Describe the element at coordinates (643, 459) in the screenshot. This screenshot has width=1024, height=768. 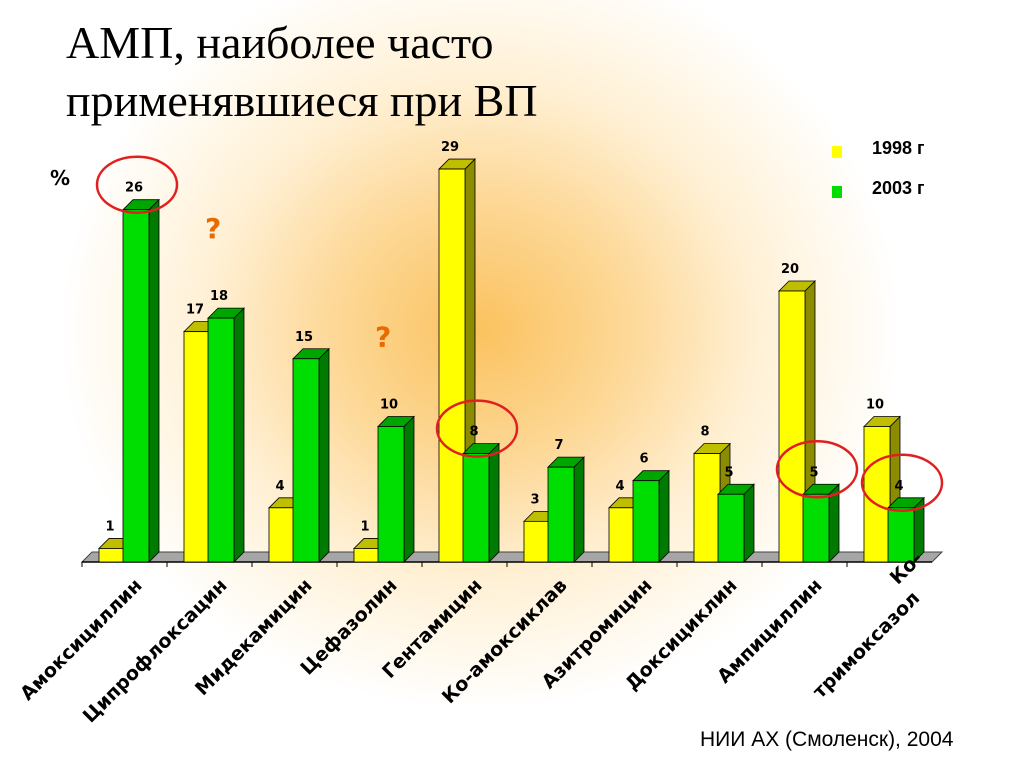
I see `data-label: 6` at that location.